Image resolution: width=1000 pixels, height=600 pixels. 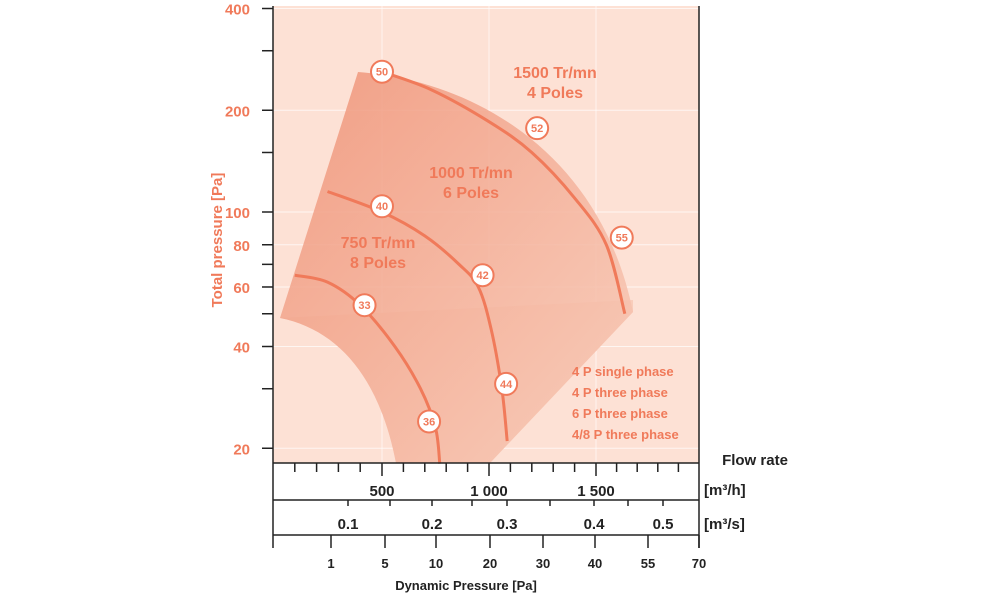 I want to click on y-tick-label: 80, so click(x=241, y=246).